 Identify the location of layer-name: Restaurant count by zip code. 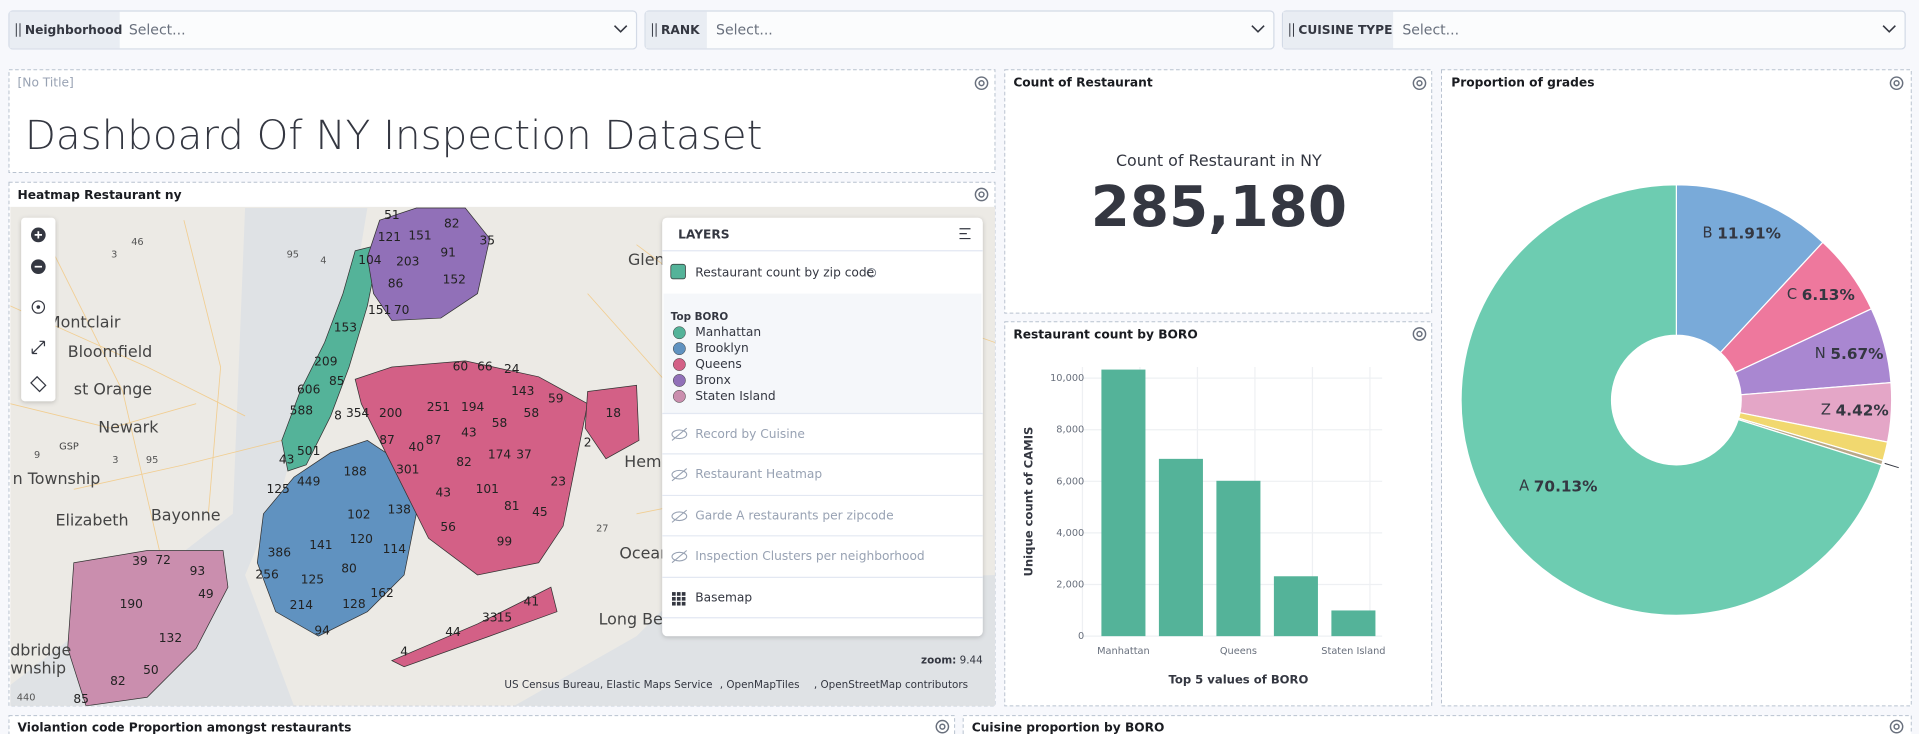
(784, 272).